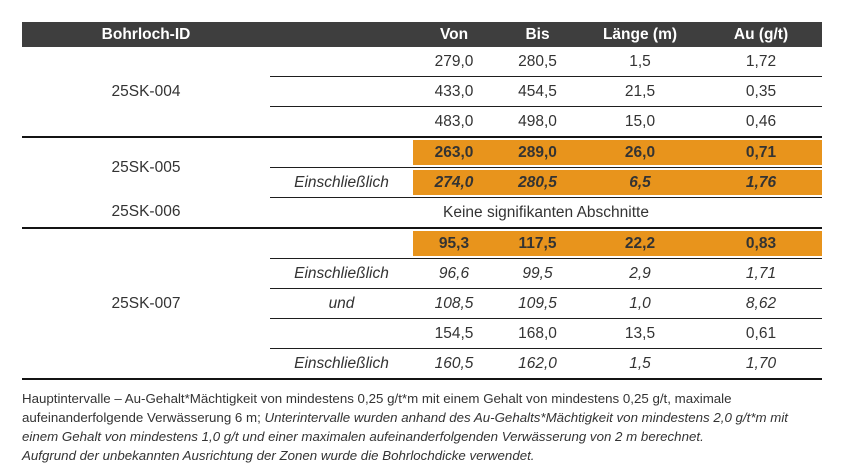 This screenshot has width=845, height=464. I want to click on hole-id-cell: 25SK-004, so click(146, 92).